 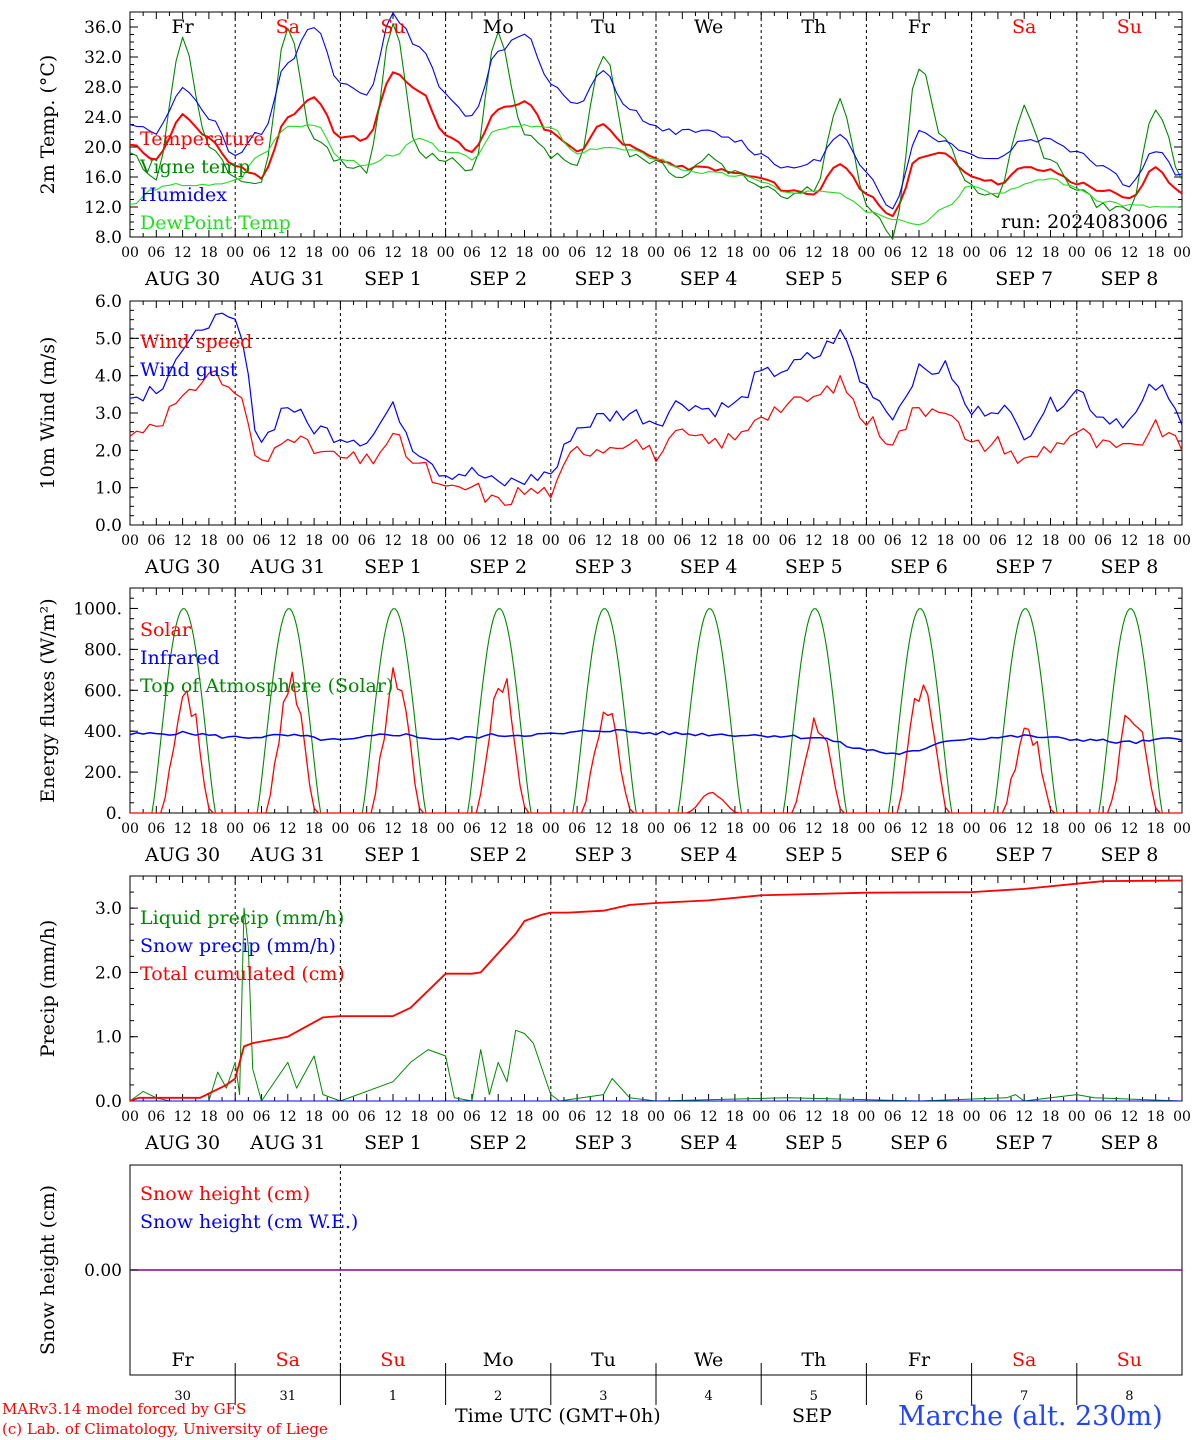 What do you see at coordinates (48, 125) in the screenshot?
I see `y-axis-label: 2m Temp. (°C)` at bounding box center [48, 125].